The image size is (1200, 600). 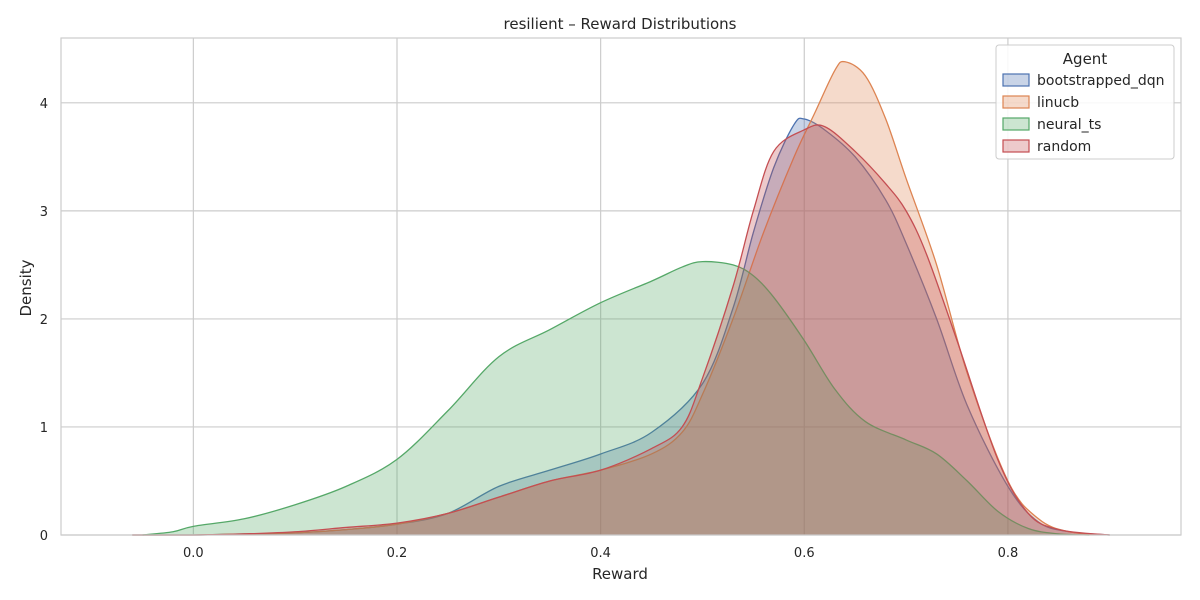 What do you see at coordinates (804, 553) in the screenshot?
I see `x-tick-label: 0.6` at bounding box center [804, 553].